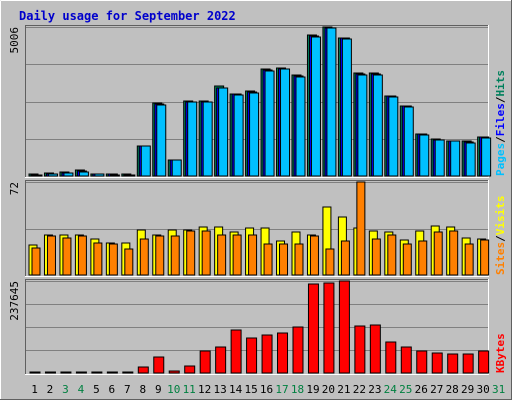  What do you see at coordinates (204, 389) in the screenshot?
I see `x-tick-label: 12` at bounding box center [204, 389].